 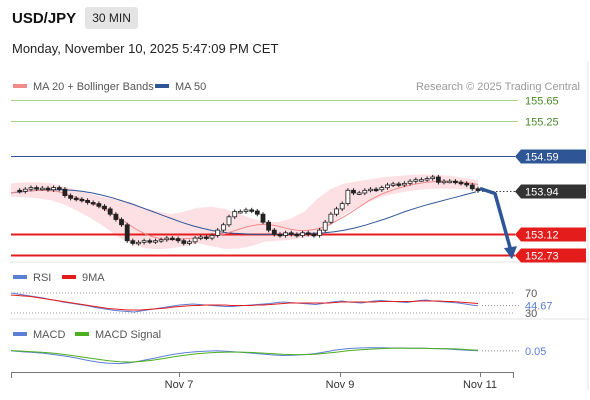 What do you see at coordinates (498, 87) in the screenshot?
I see `copyright-label: Research © 2025 Trading Central` at bounding box center [498, 87].